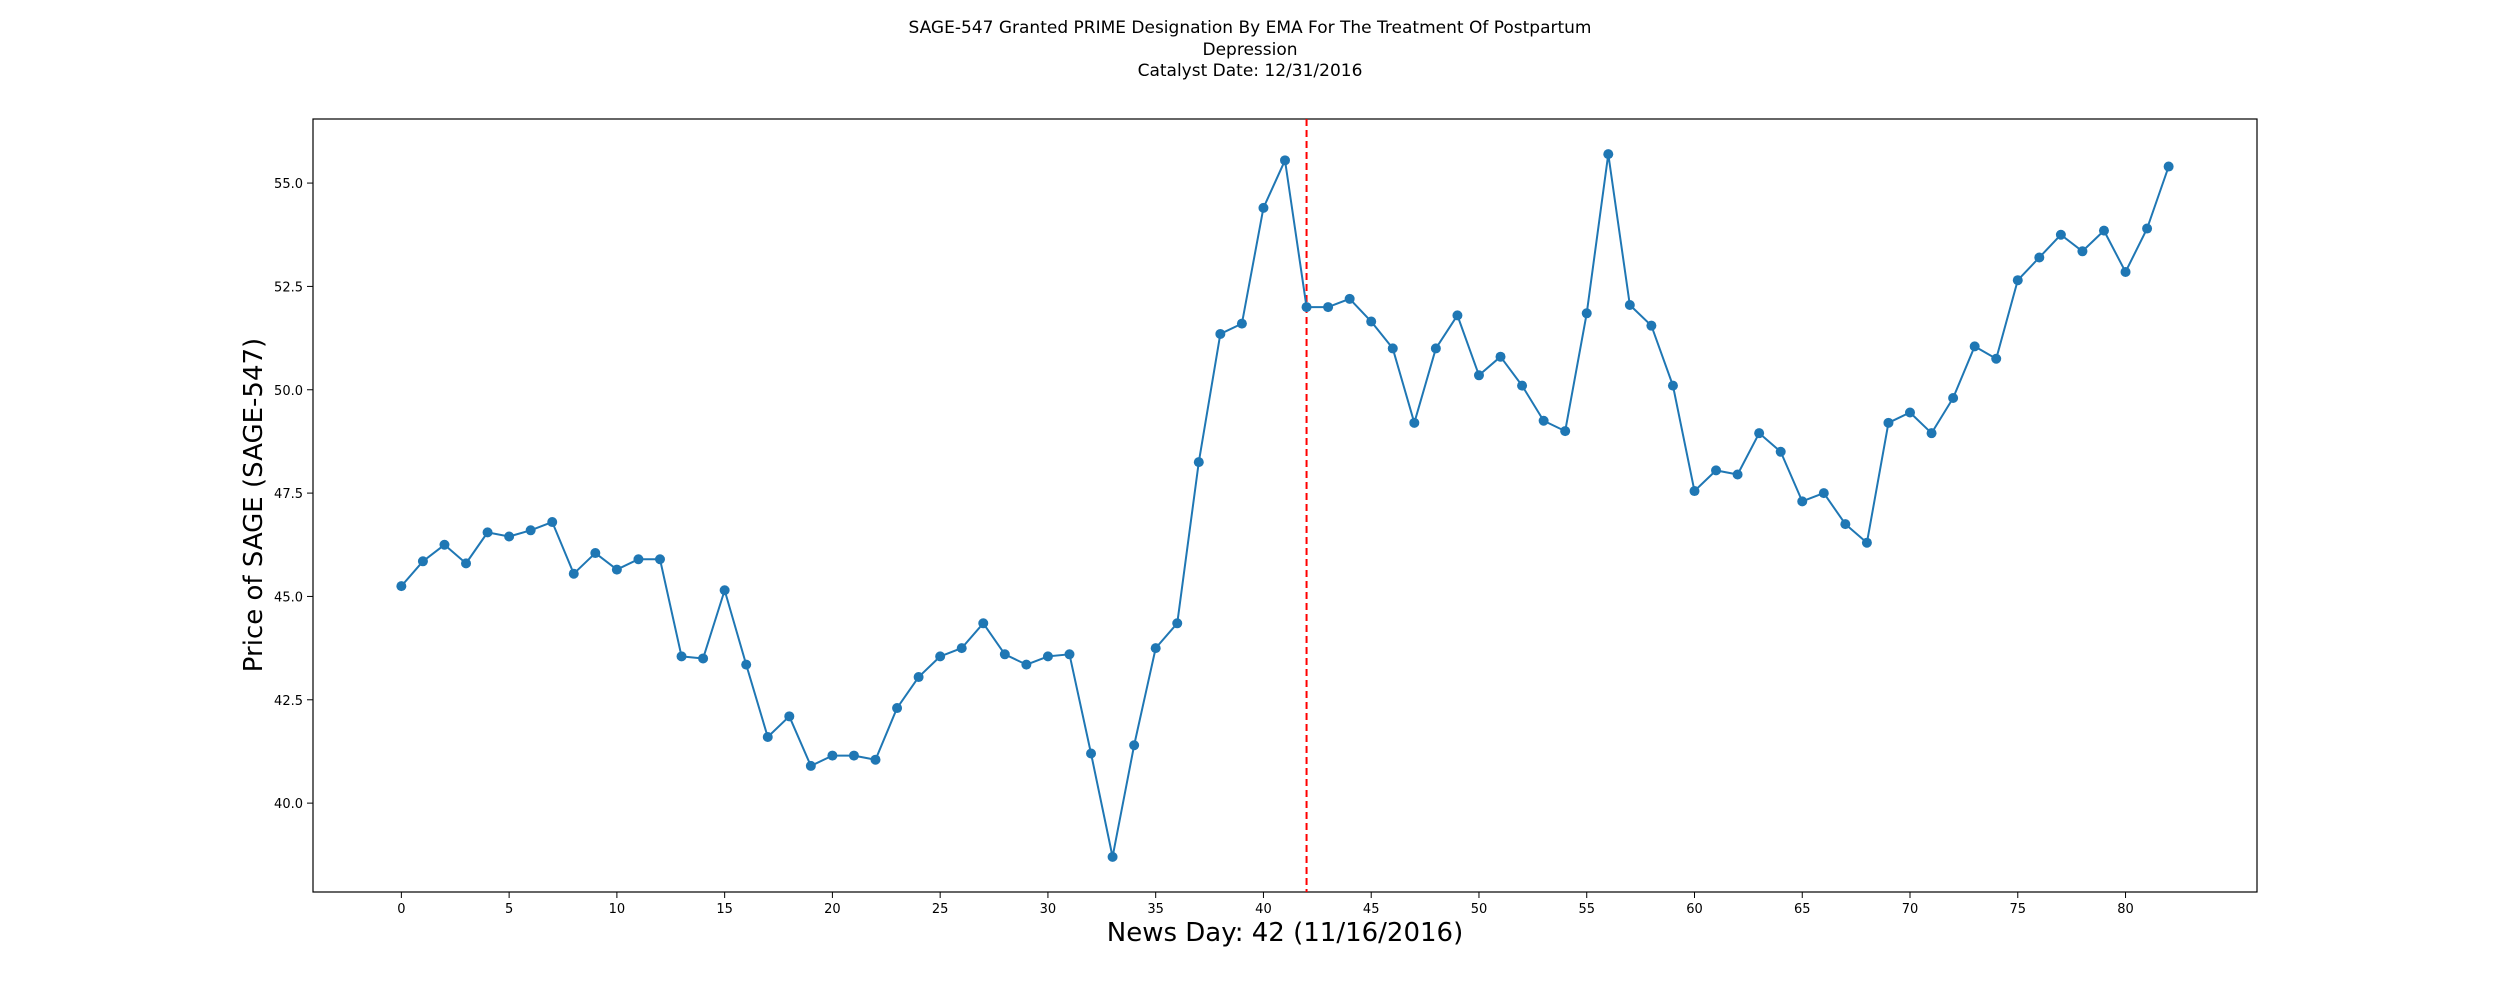  Describe the element at coordinates (254, 505) in the screenshot. I see `y-axis-label: Price of SAGE (SAGE-547)` at that location.